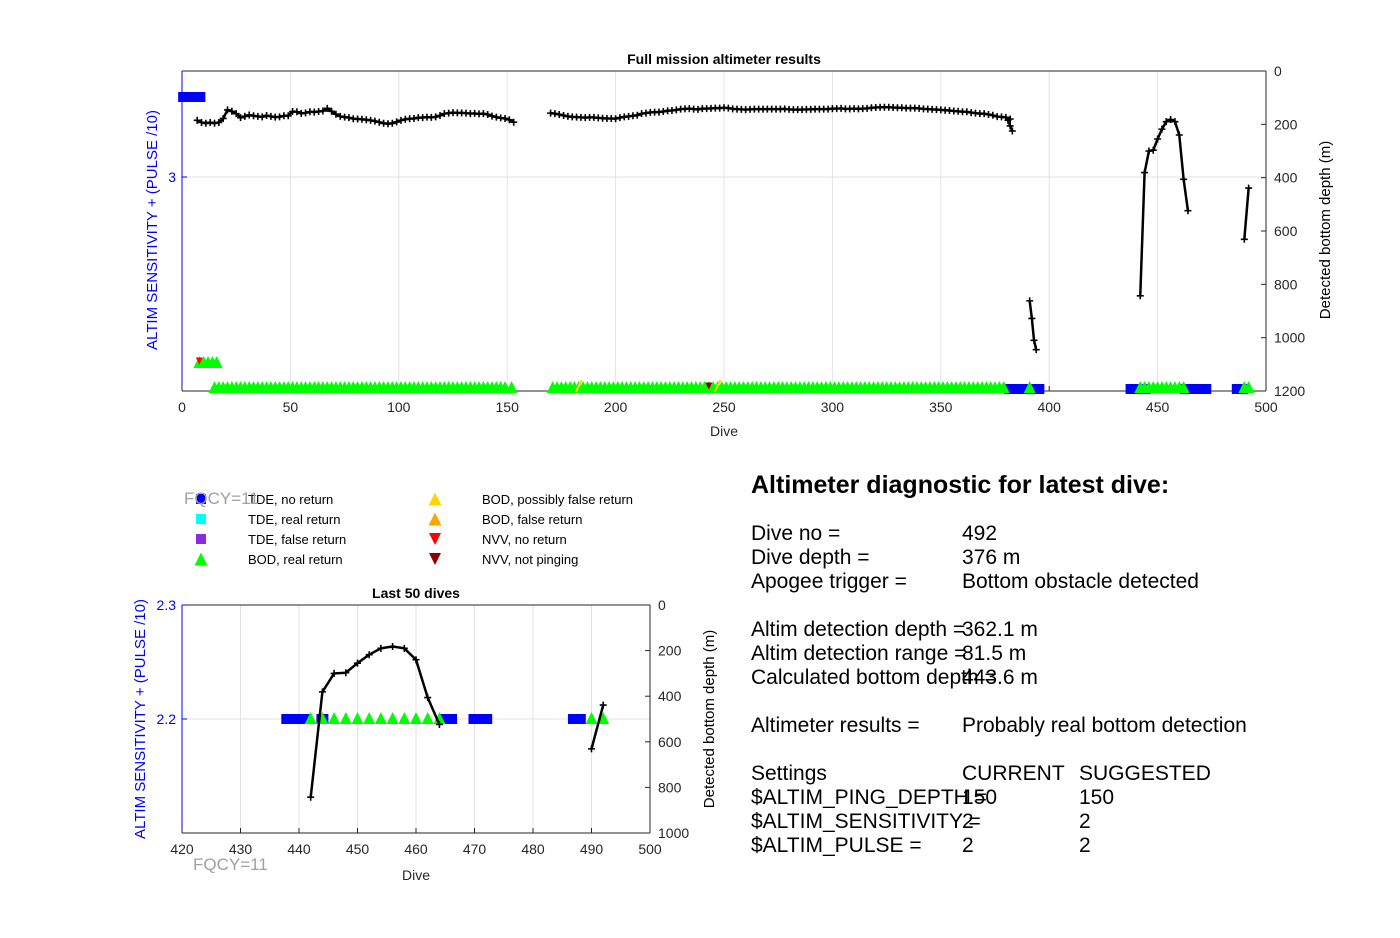 The height and width of the screenshot is (938, 1400). Describe the element at coordinates (299, 849) in the screenshot. I see `x-tick-label: 440` at that location.